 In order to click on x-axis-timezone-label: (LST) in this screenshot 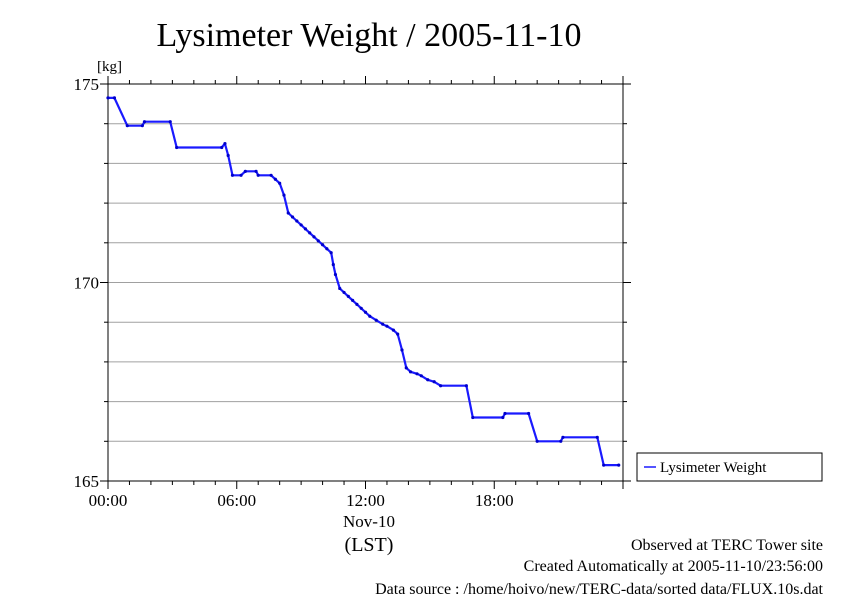, I will do `click(369, 545)`.